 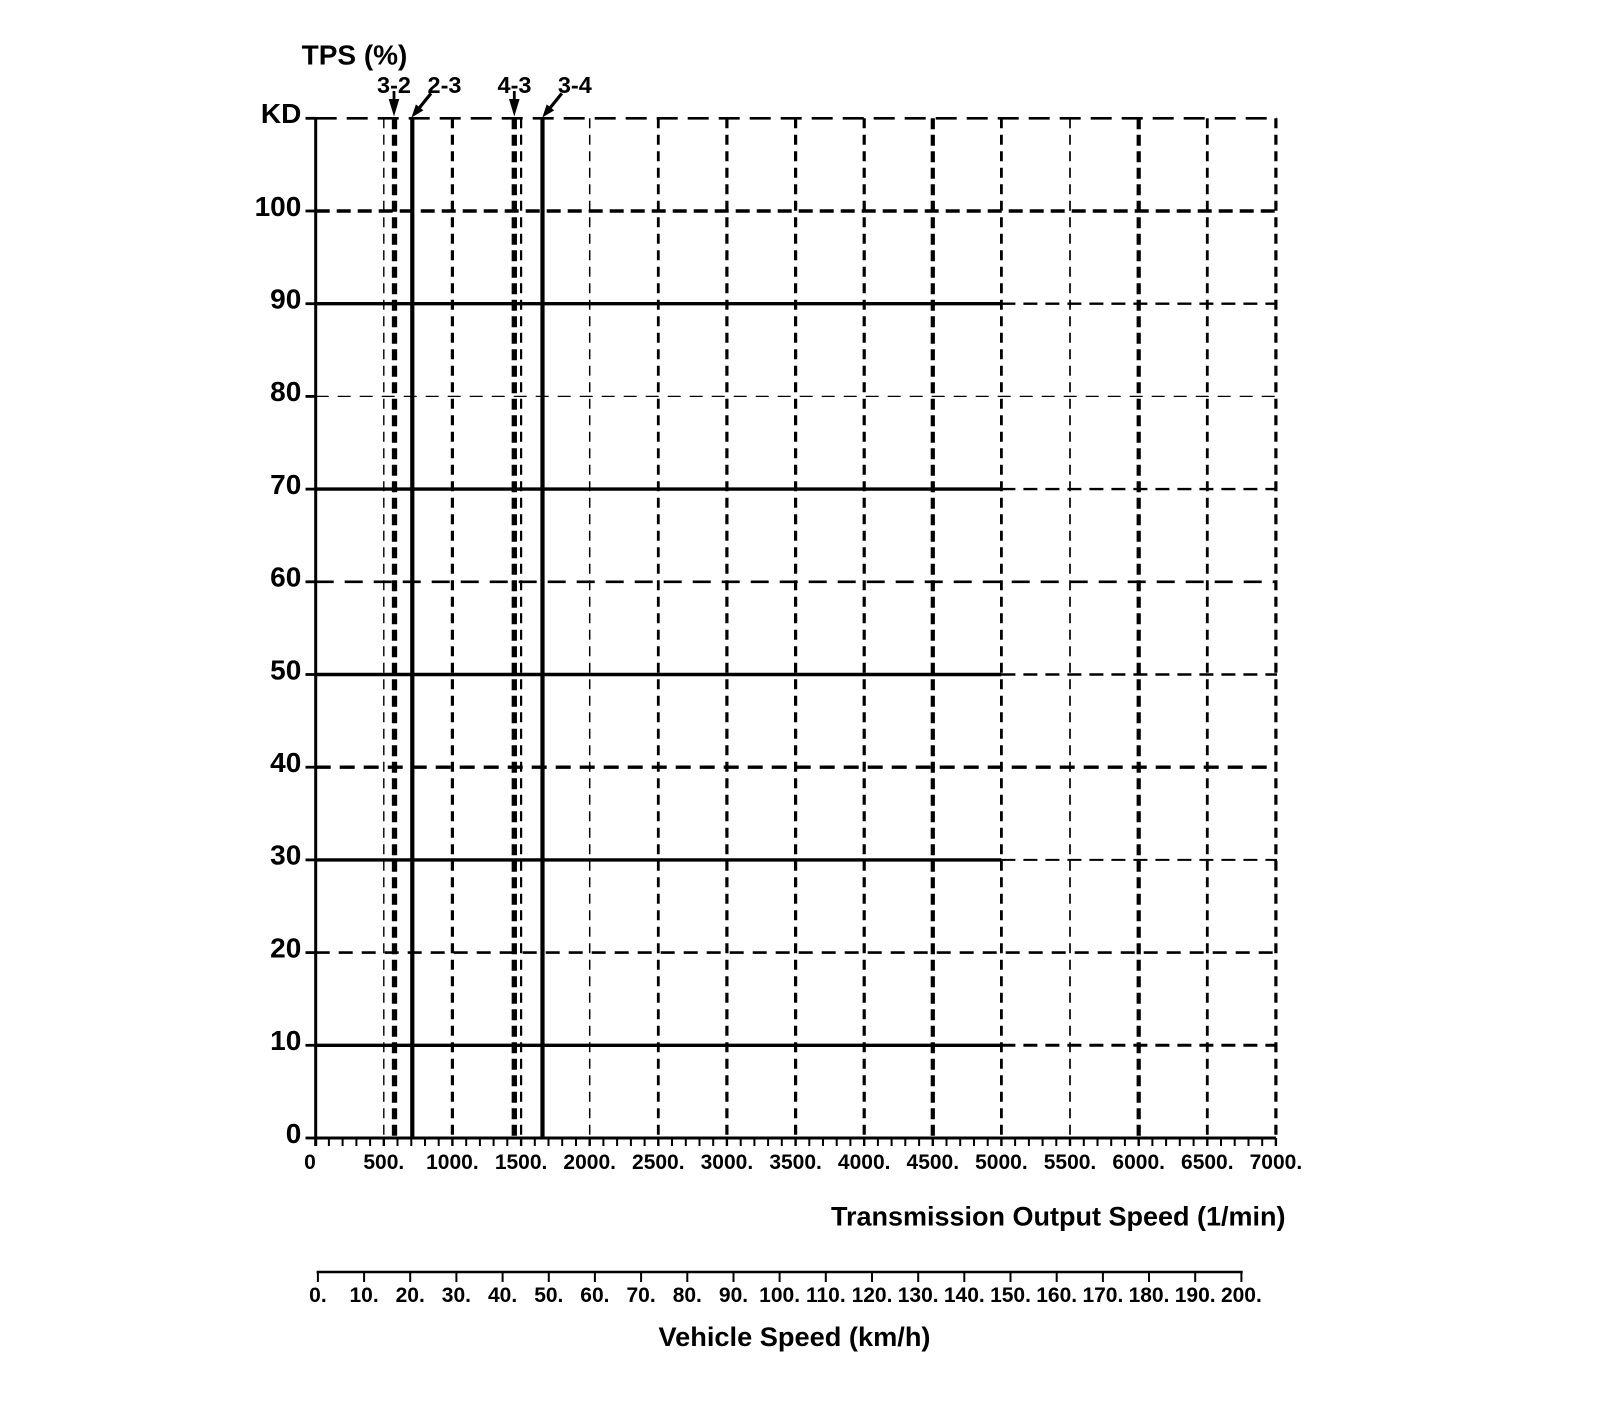 I want to click on svg-text: 160., so click(x=1056, y=1295).